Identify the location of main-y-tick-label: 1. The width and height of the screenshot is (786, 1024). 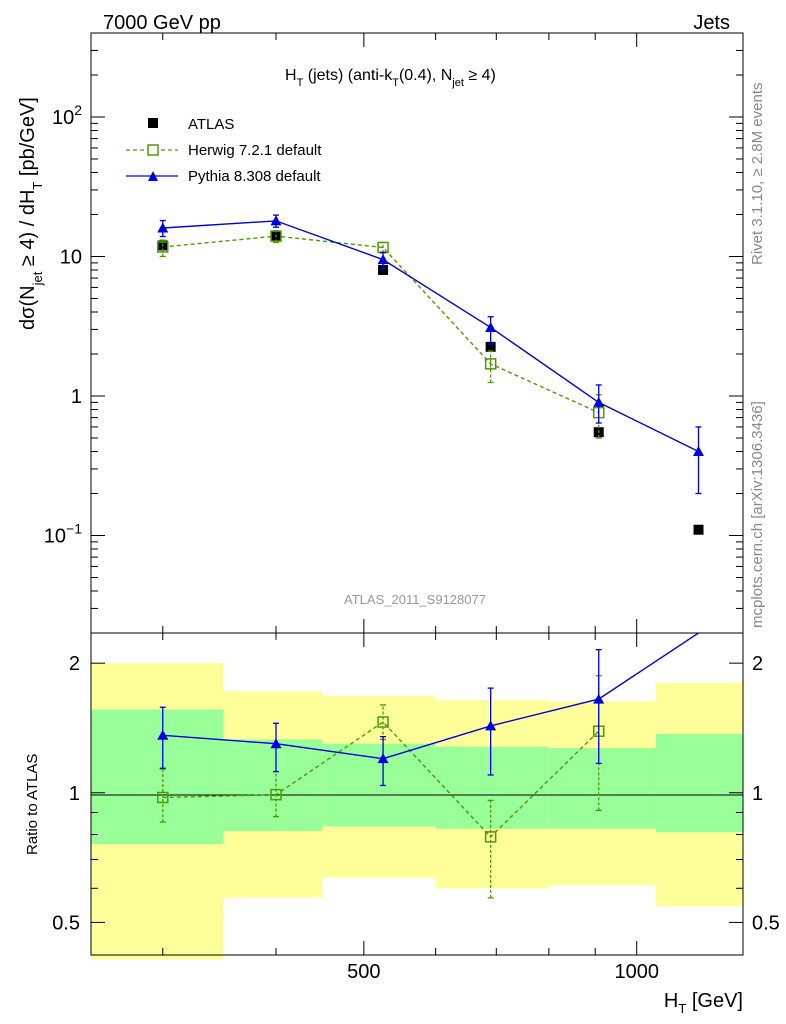
(76, 397).